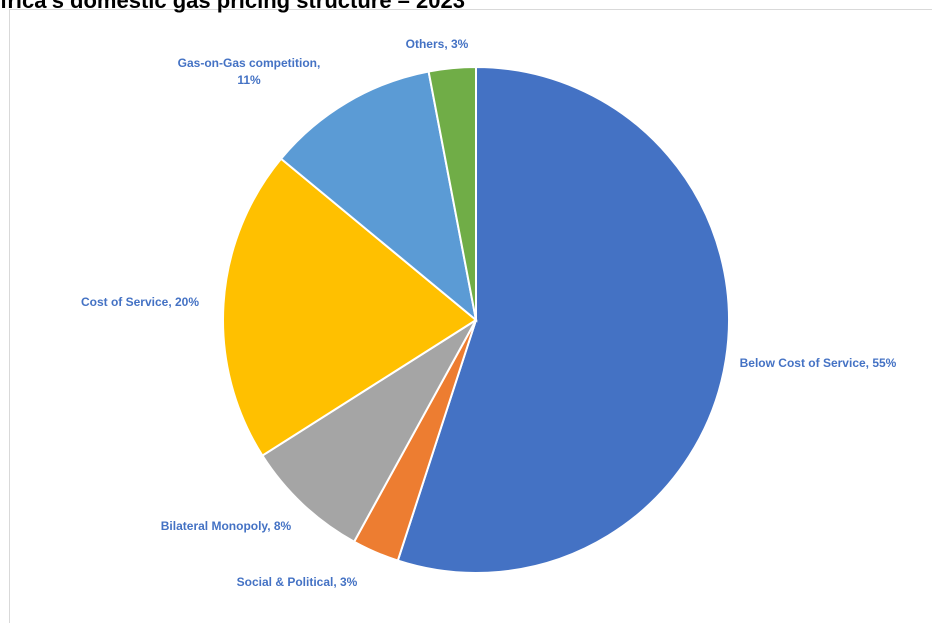  I want to click on pie-label-gas-on-gas-competition: Gas-on-Gas competition, 11%, so click(249, 71).